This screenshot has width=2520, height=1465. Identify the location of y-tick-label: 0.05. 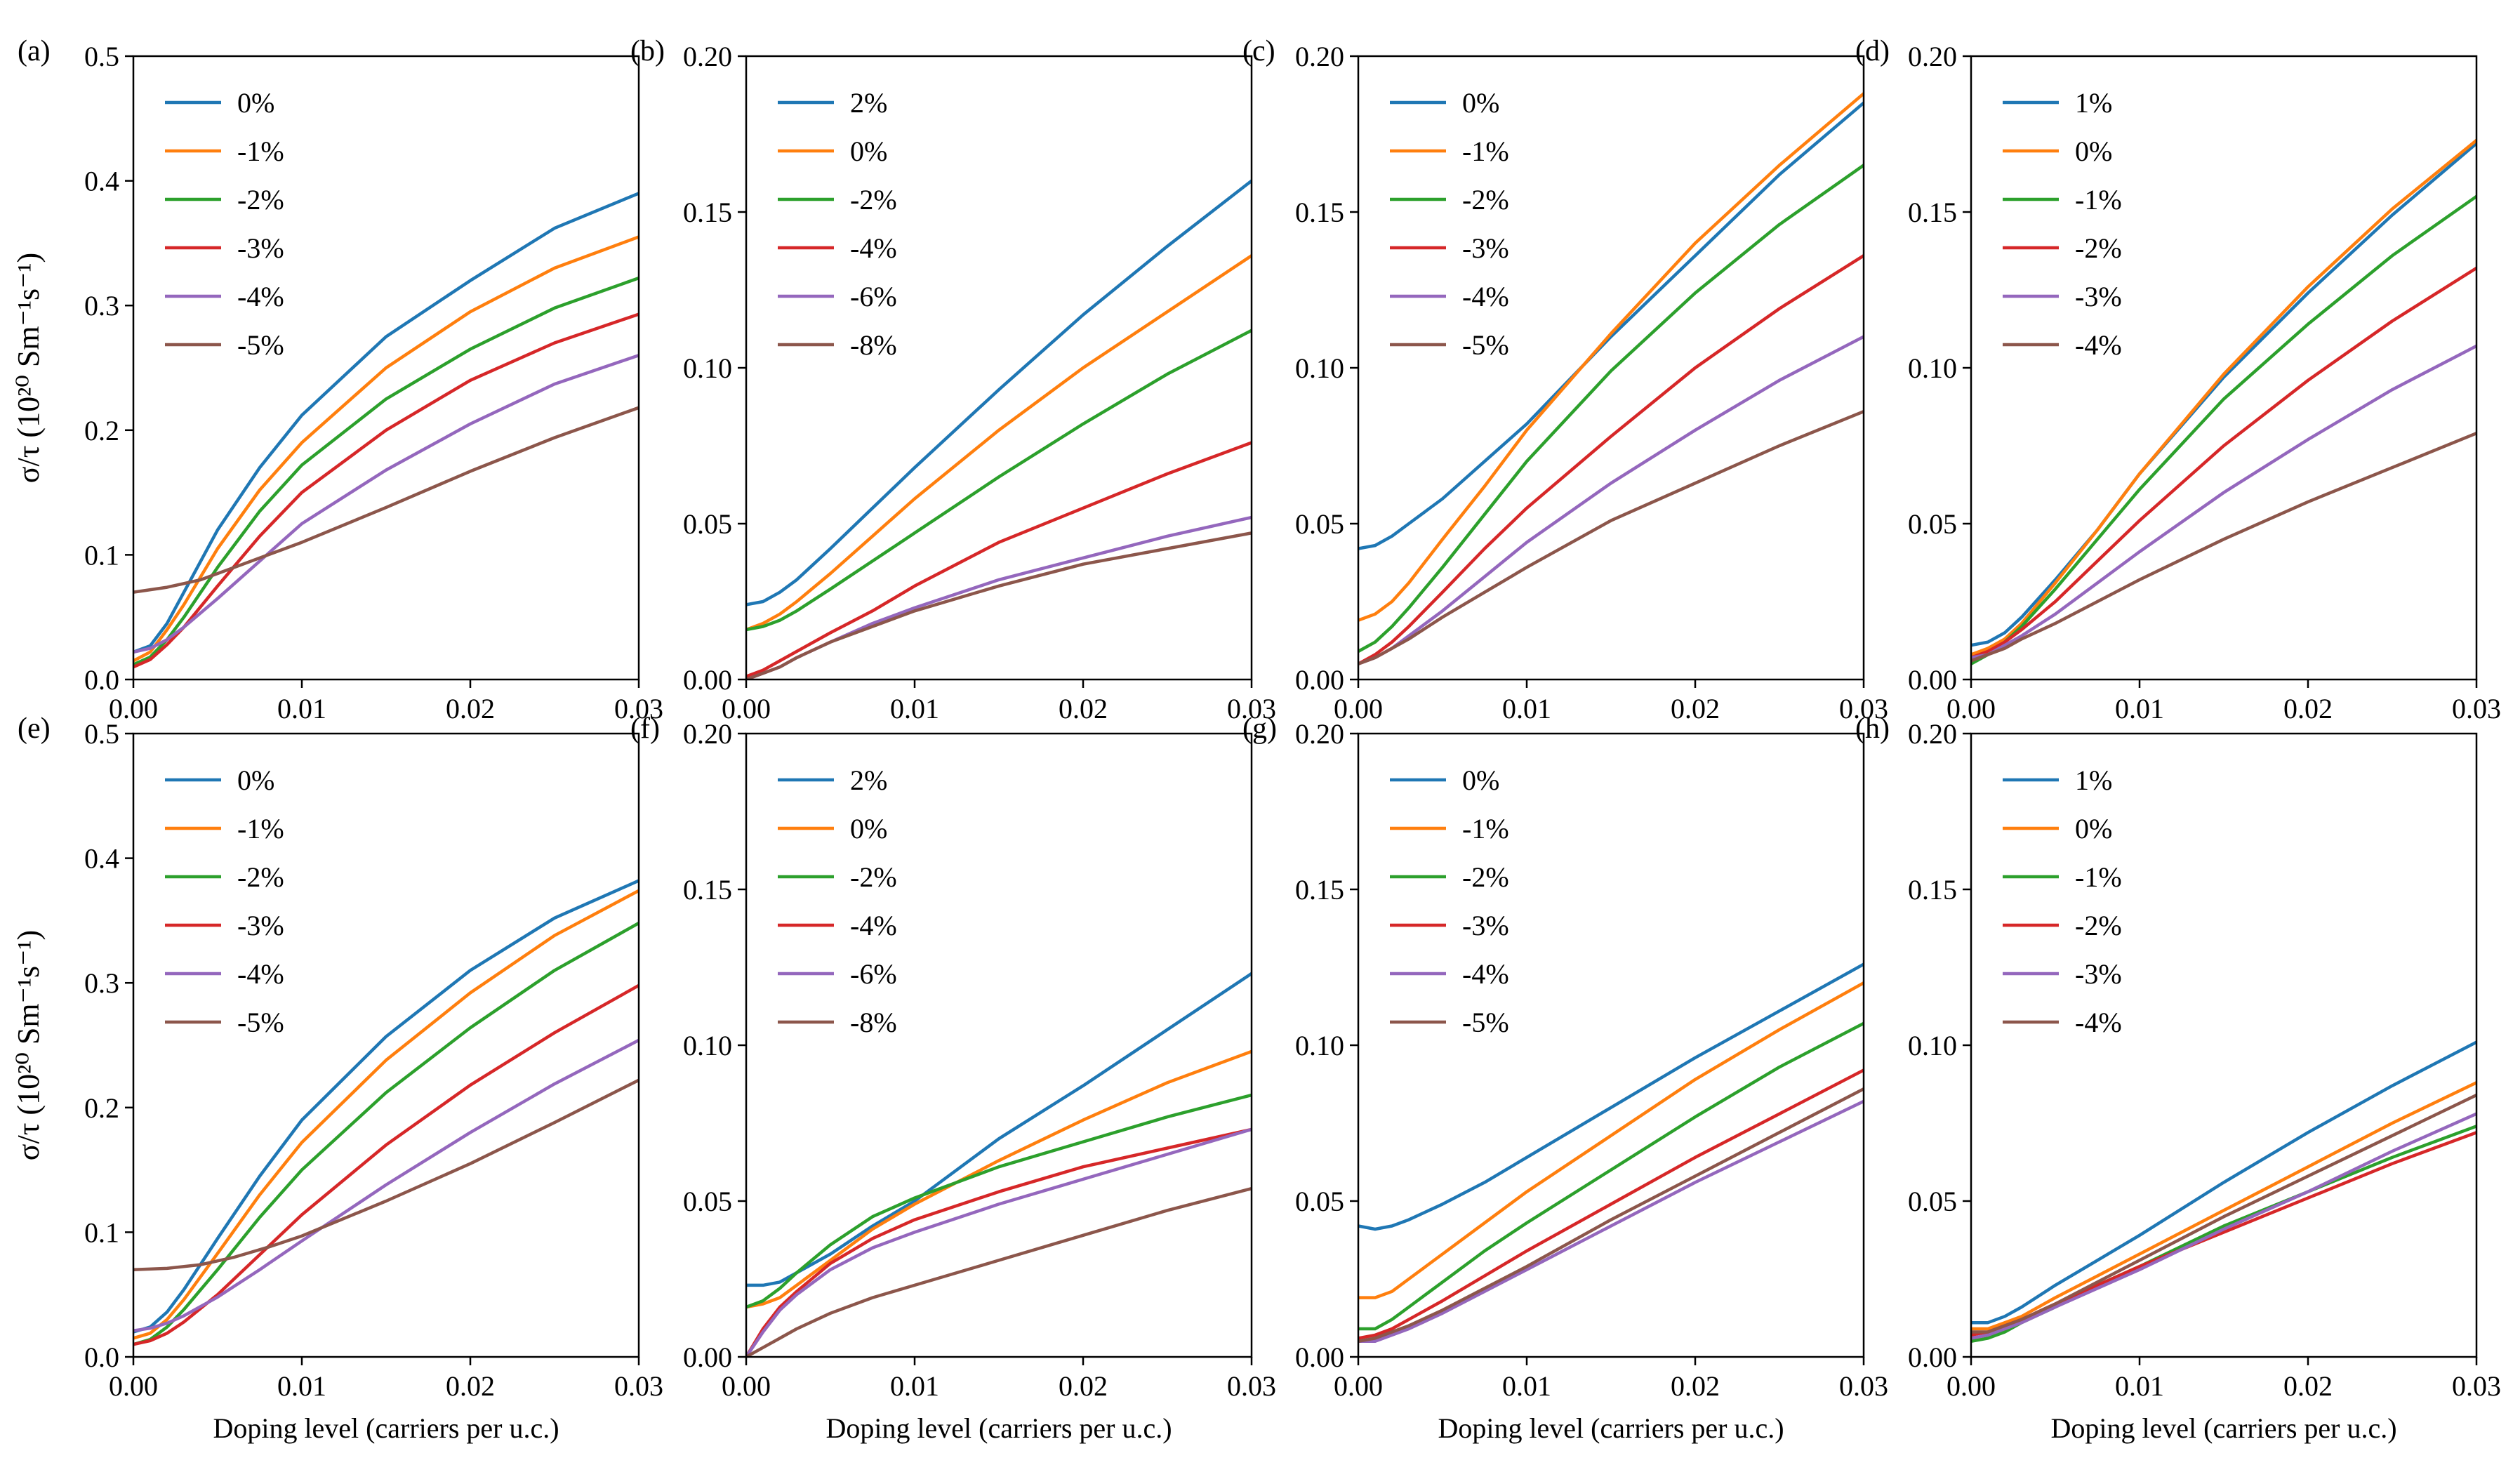
(707, 1201).